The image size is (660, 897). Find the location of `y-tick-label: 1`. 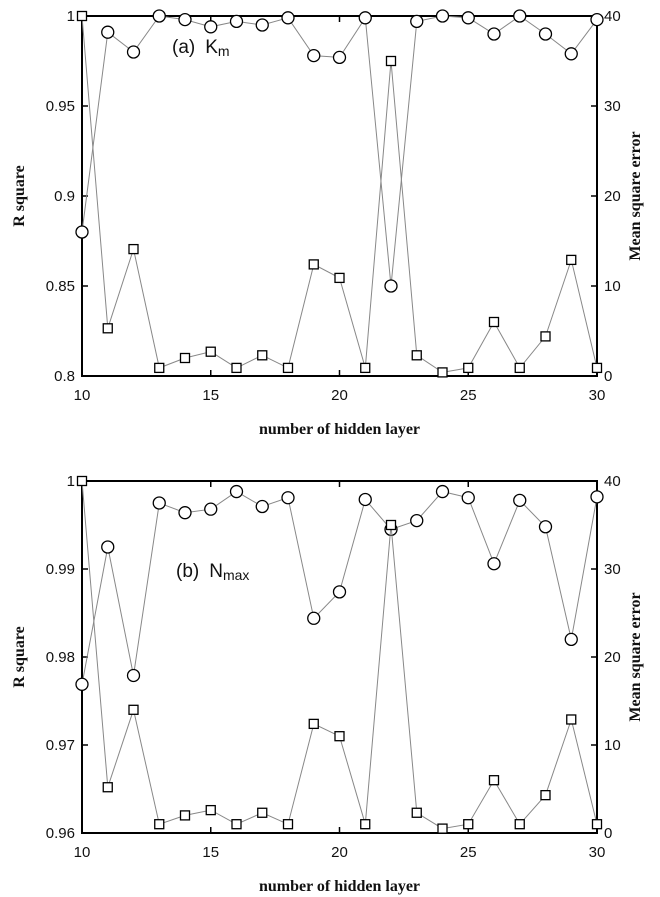

y-tick-label: 1 is located at coordinates (71, 16).